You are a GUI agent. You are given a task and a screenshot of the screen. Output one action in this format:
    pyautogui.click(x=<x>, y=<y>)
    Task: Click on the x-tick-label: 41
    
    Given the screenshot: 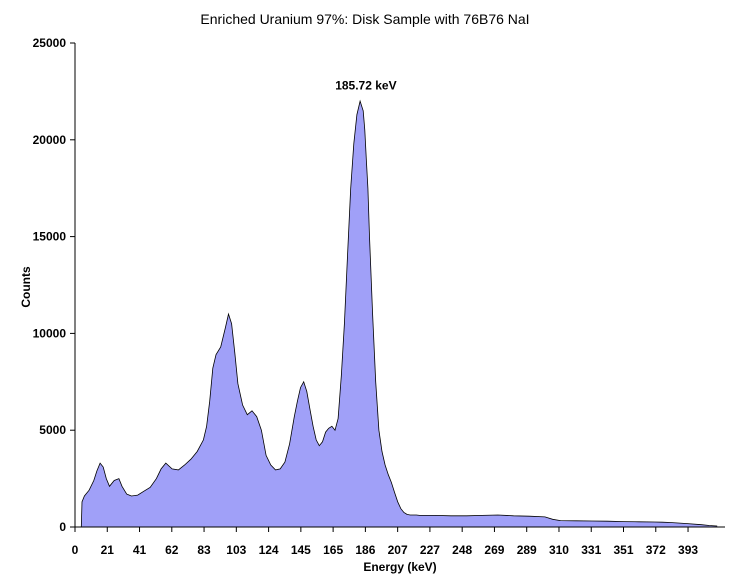 What is the action you would take?
    pyautogui.click(x=140, y=550)
    